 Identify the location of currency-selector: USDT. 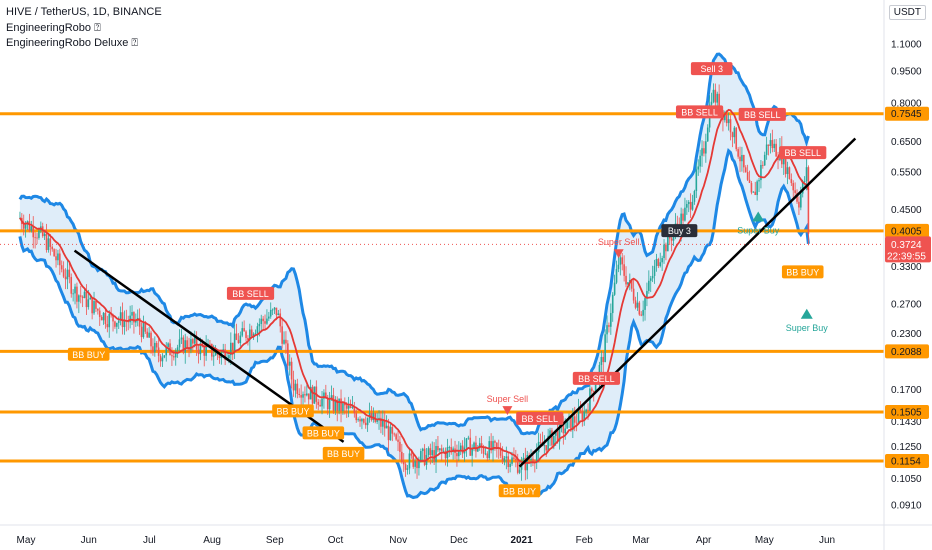
(907, 12).